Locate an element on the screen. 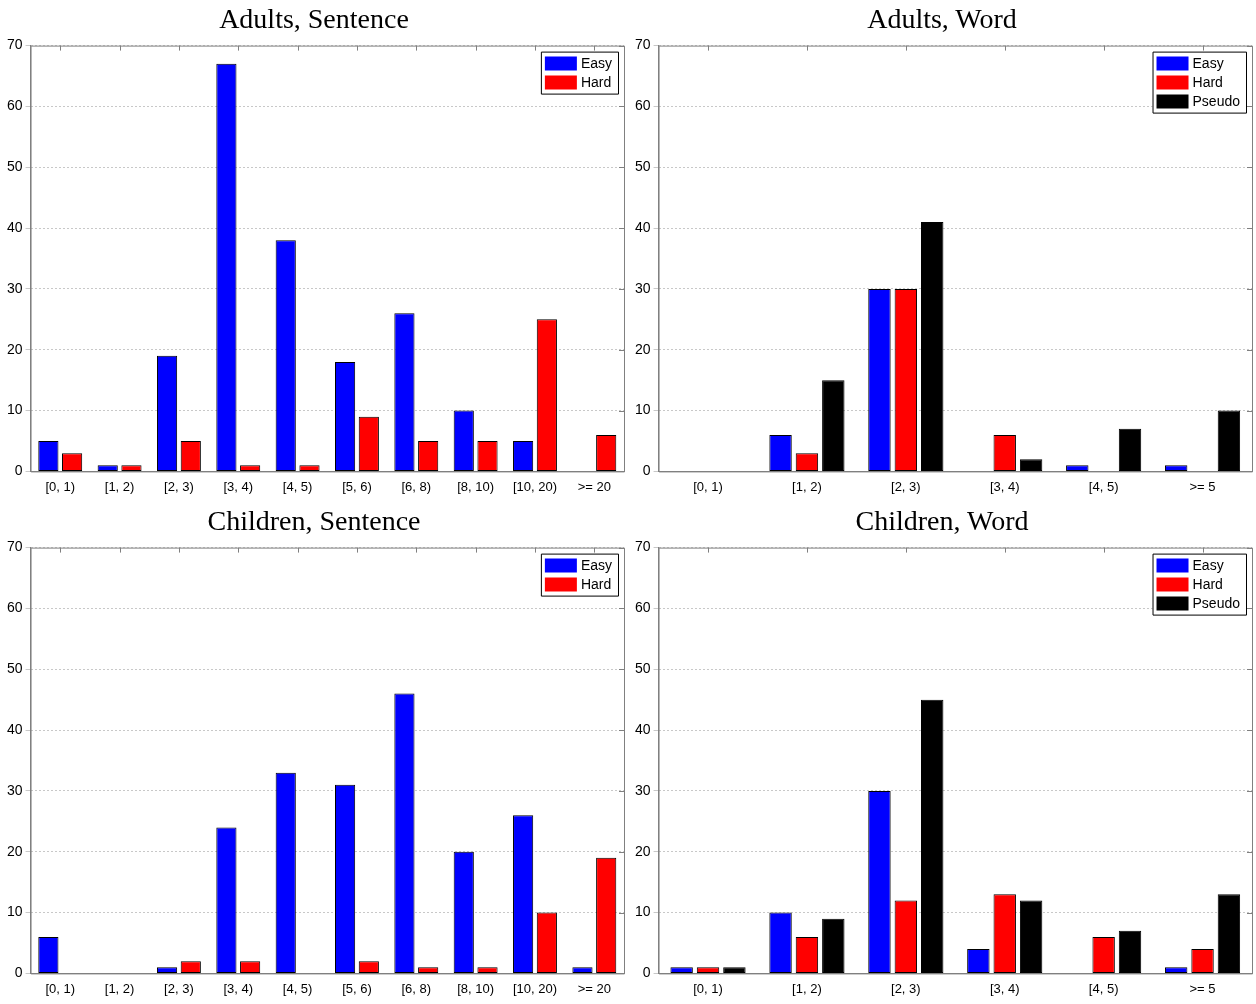  chart-title: Adults, Sentence is located at coordinates (314, 19).